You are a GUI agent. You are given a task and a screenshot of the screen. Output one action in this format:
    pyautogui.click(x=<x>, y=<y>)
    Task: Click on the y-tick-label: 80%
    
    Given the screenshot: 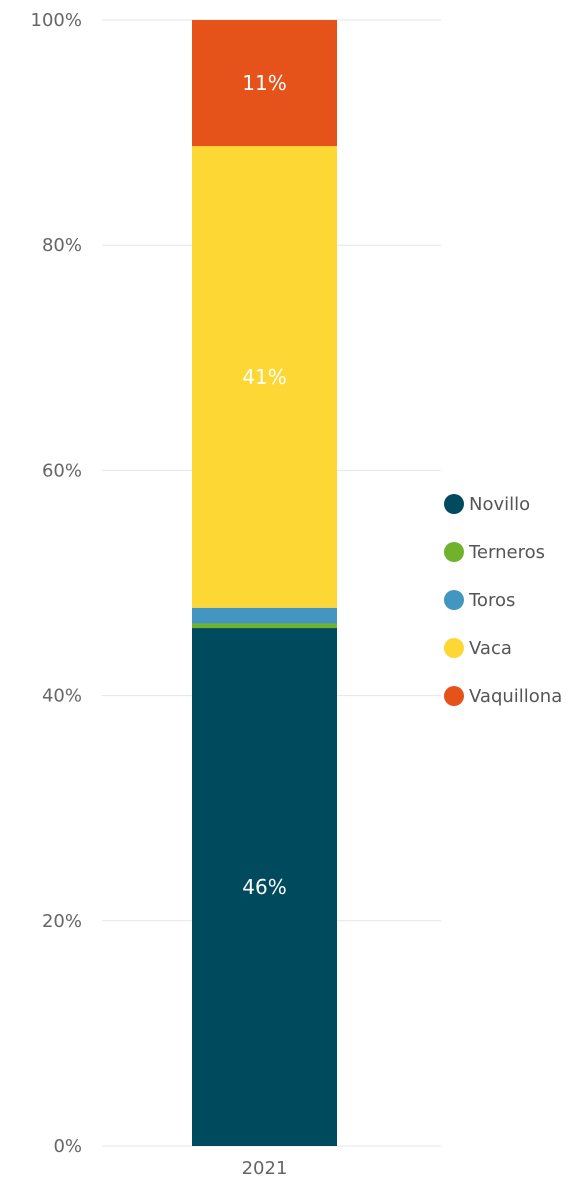 What is the action you would take?
    pyautogui.click(x=62, y=245)
    